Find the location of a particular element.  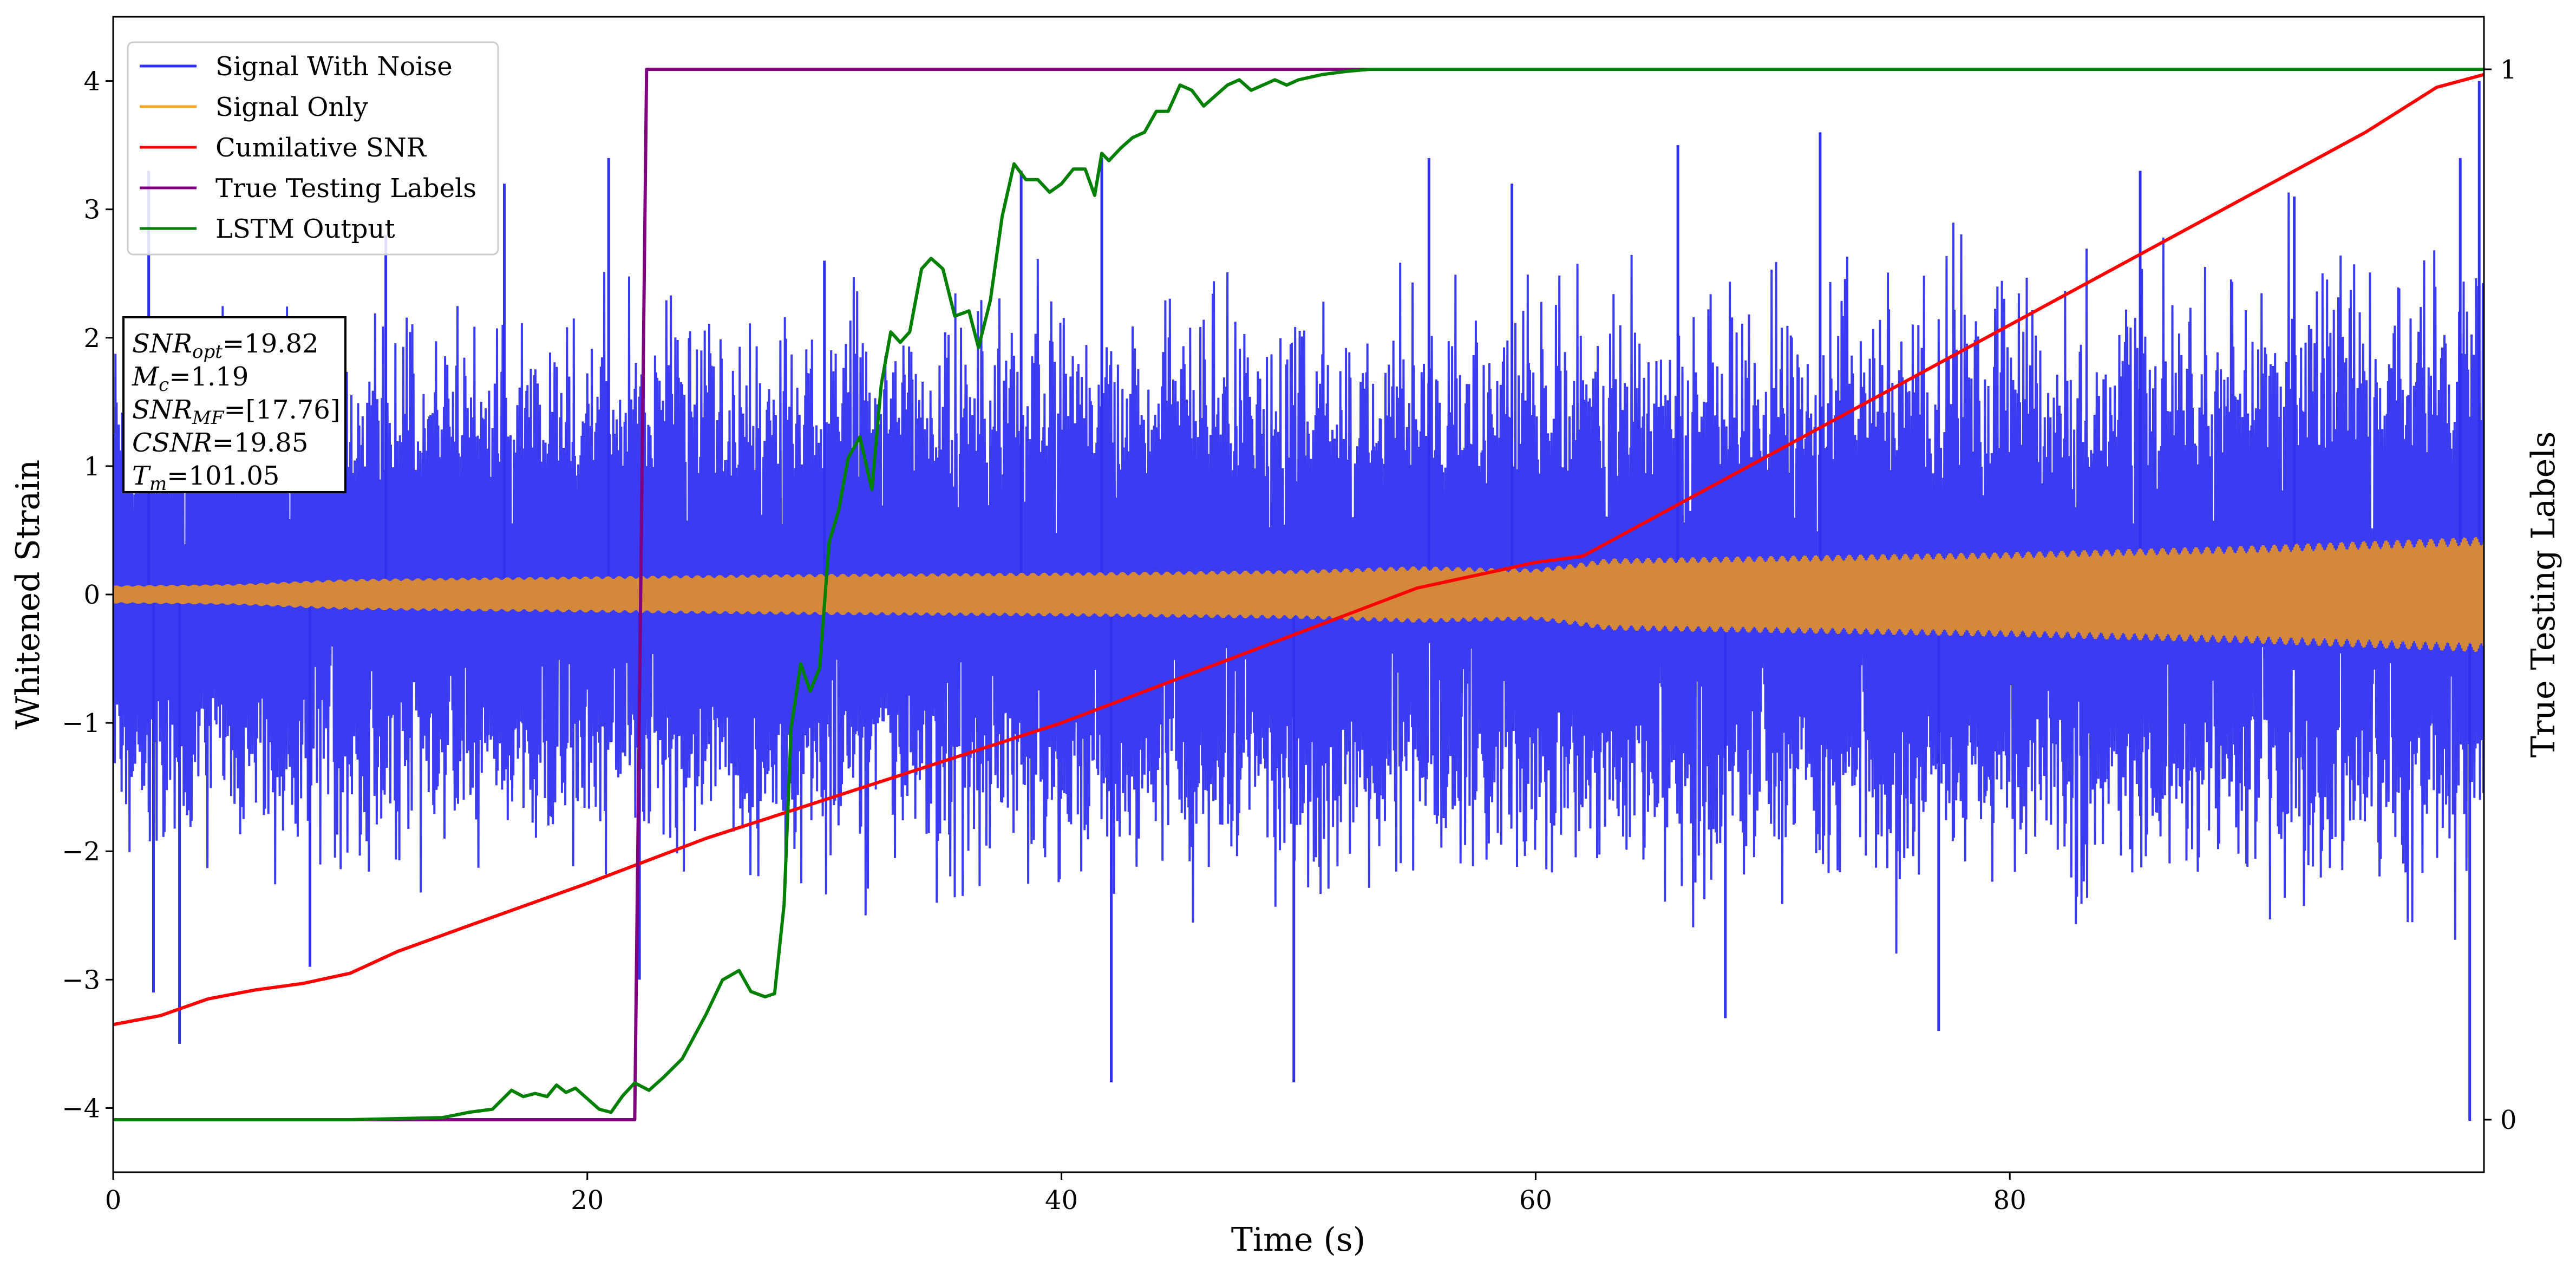

y-tick-label: 2 is located at coordinates (92, 338).